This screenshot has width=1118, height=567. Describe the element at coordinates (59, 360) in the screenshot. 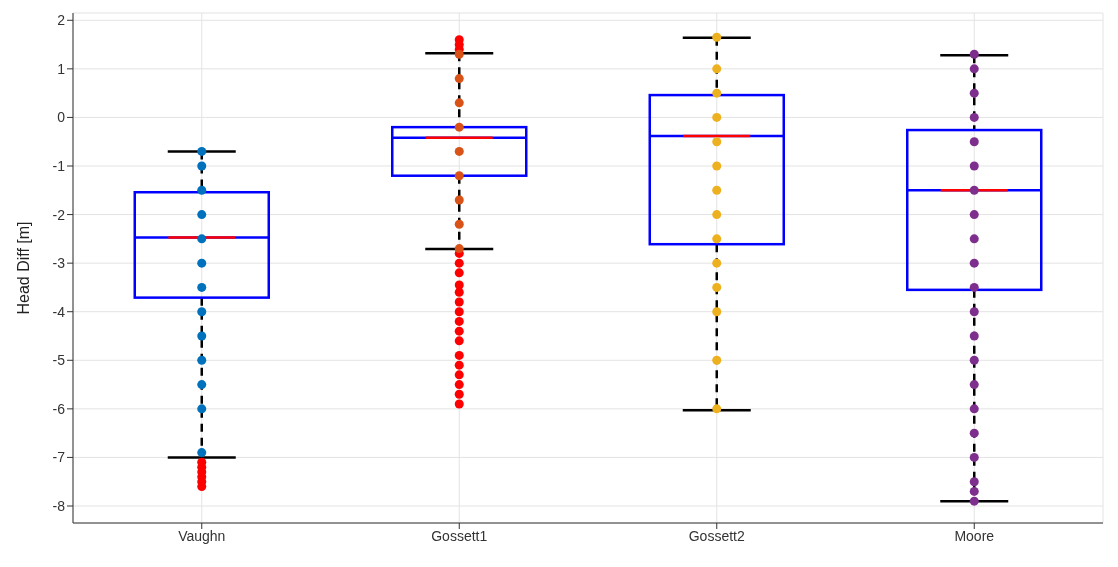

I see `y-tick-label: -5` at that location.